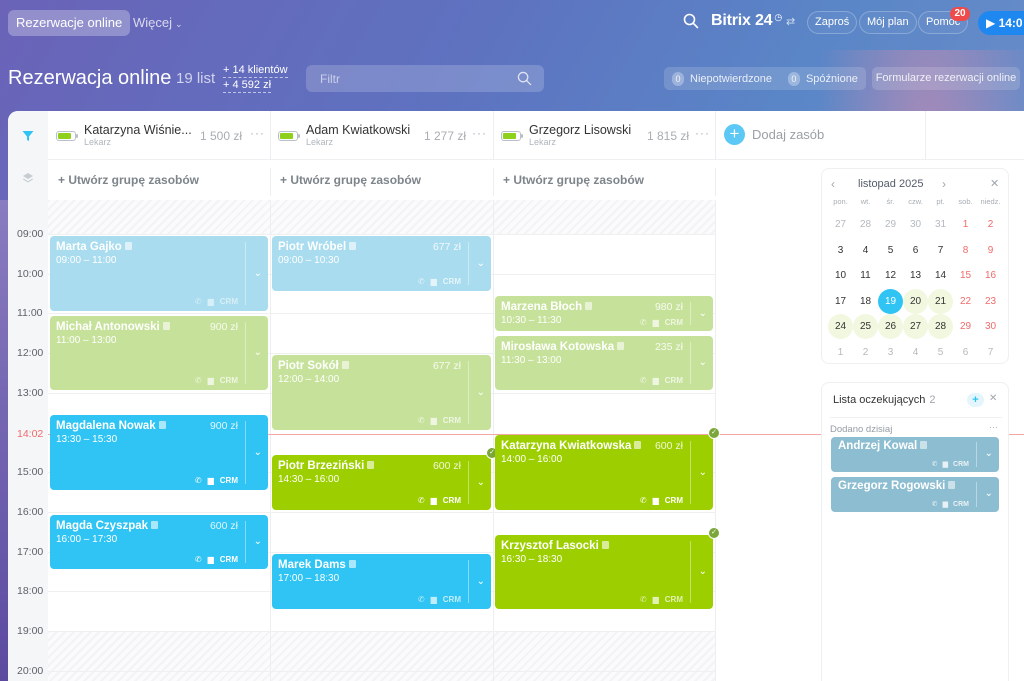 This screenshot has width=1024, height=681. Describe the element at coordinates (833, 184) in the screenshot. I see `chevron-left-icon: ‹` at that location.